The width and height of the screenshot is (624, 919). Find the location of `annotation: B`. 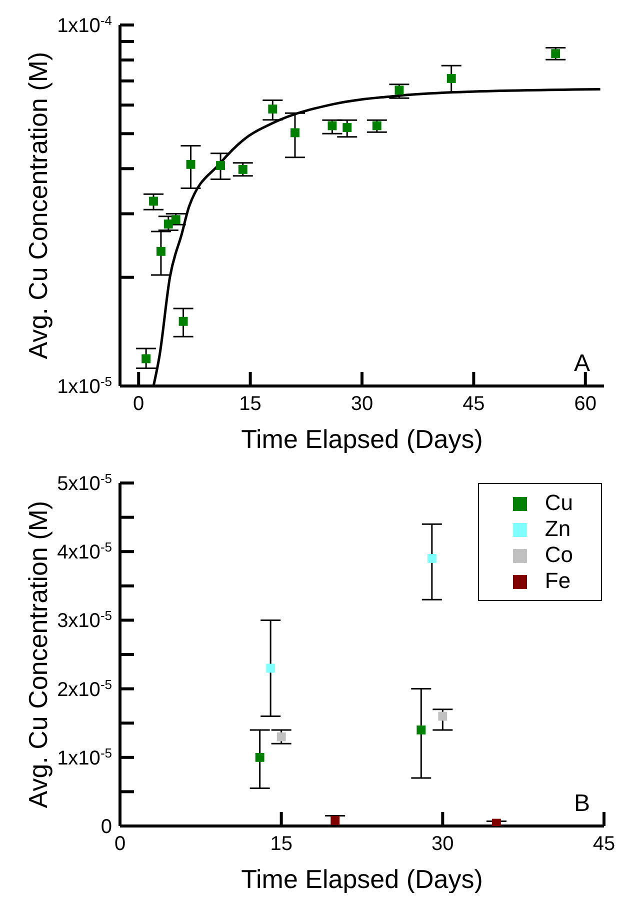

annotation: B is located at coordinates (582, 804).